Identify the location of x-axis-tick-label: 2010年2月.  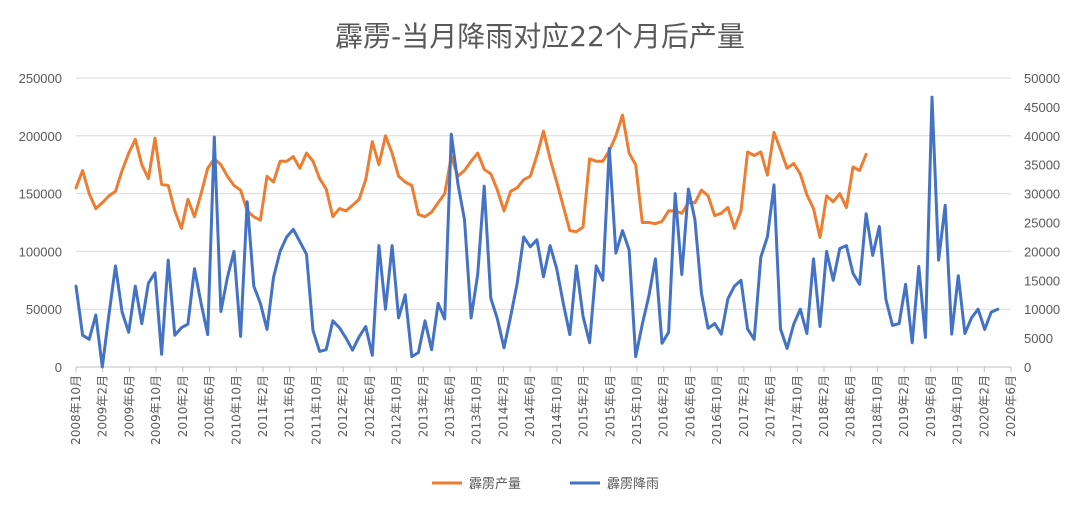
(183, 406).